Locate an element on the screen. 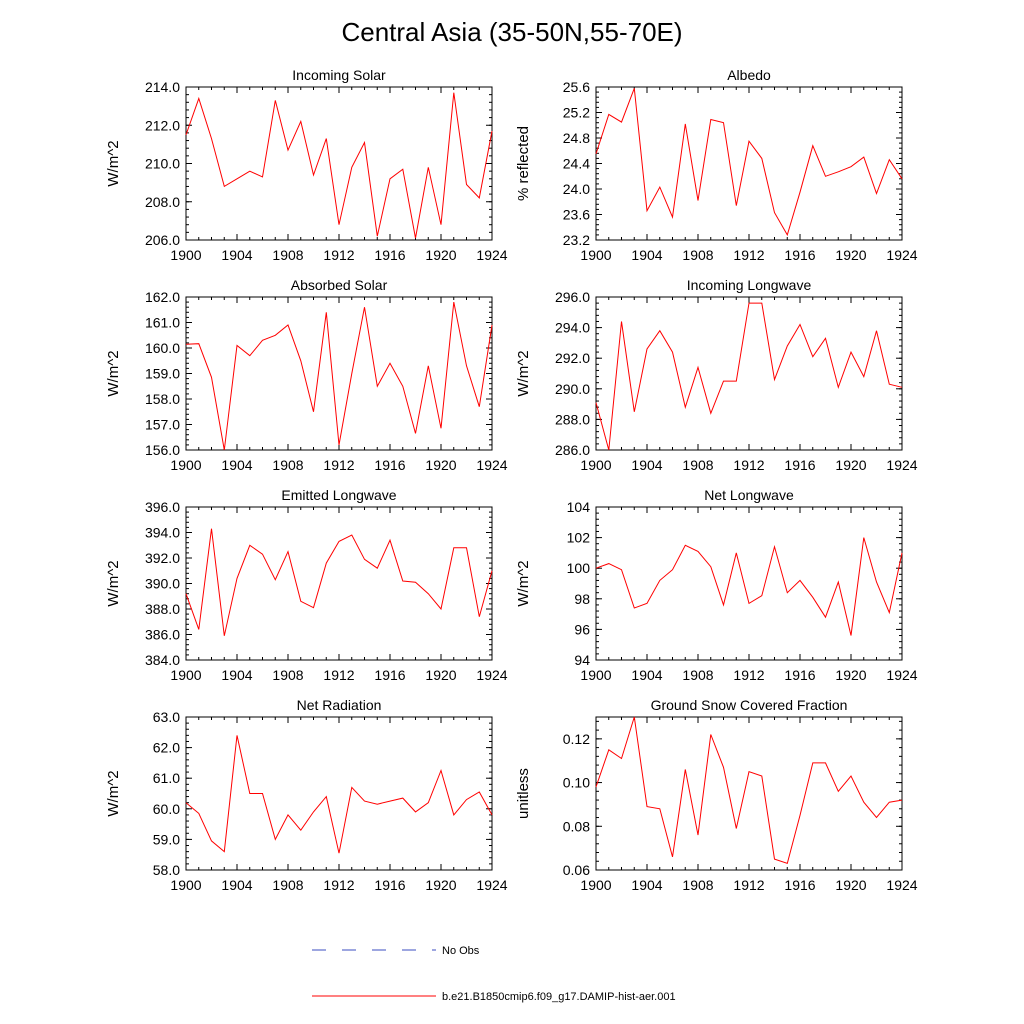 Image resolution: width=1024 pixels, height=1024 pixels. y-tick-label: 24.0 is located at coordinates (576, 189).